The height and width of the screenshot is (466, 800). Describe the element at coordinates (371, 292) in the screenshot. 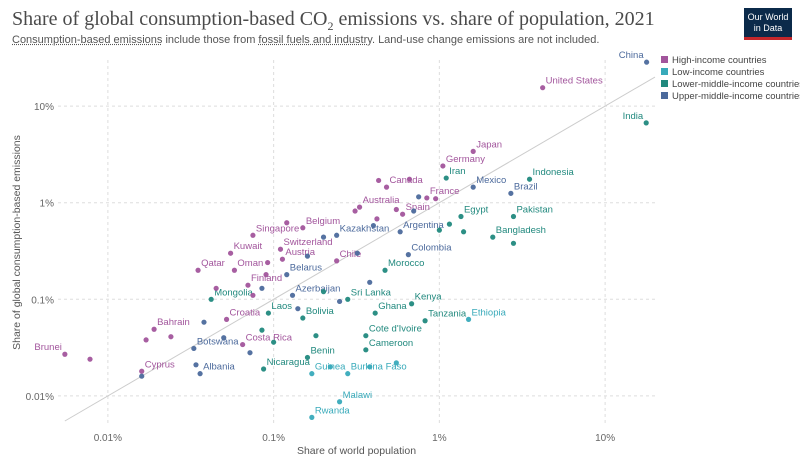

I see `point-label: Sri Lanka` at that location.